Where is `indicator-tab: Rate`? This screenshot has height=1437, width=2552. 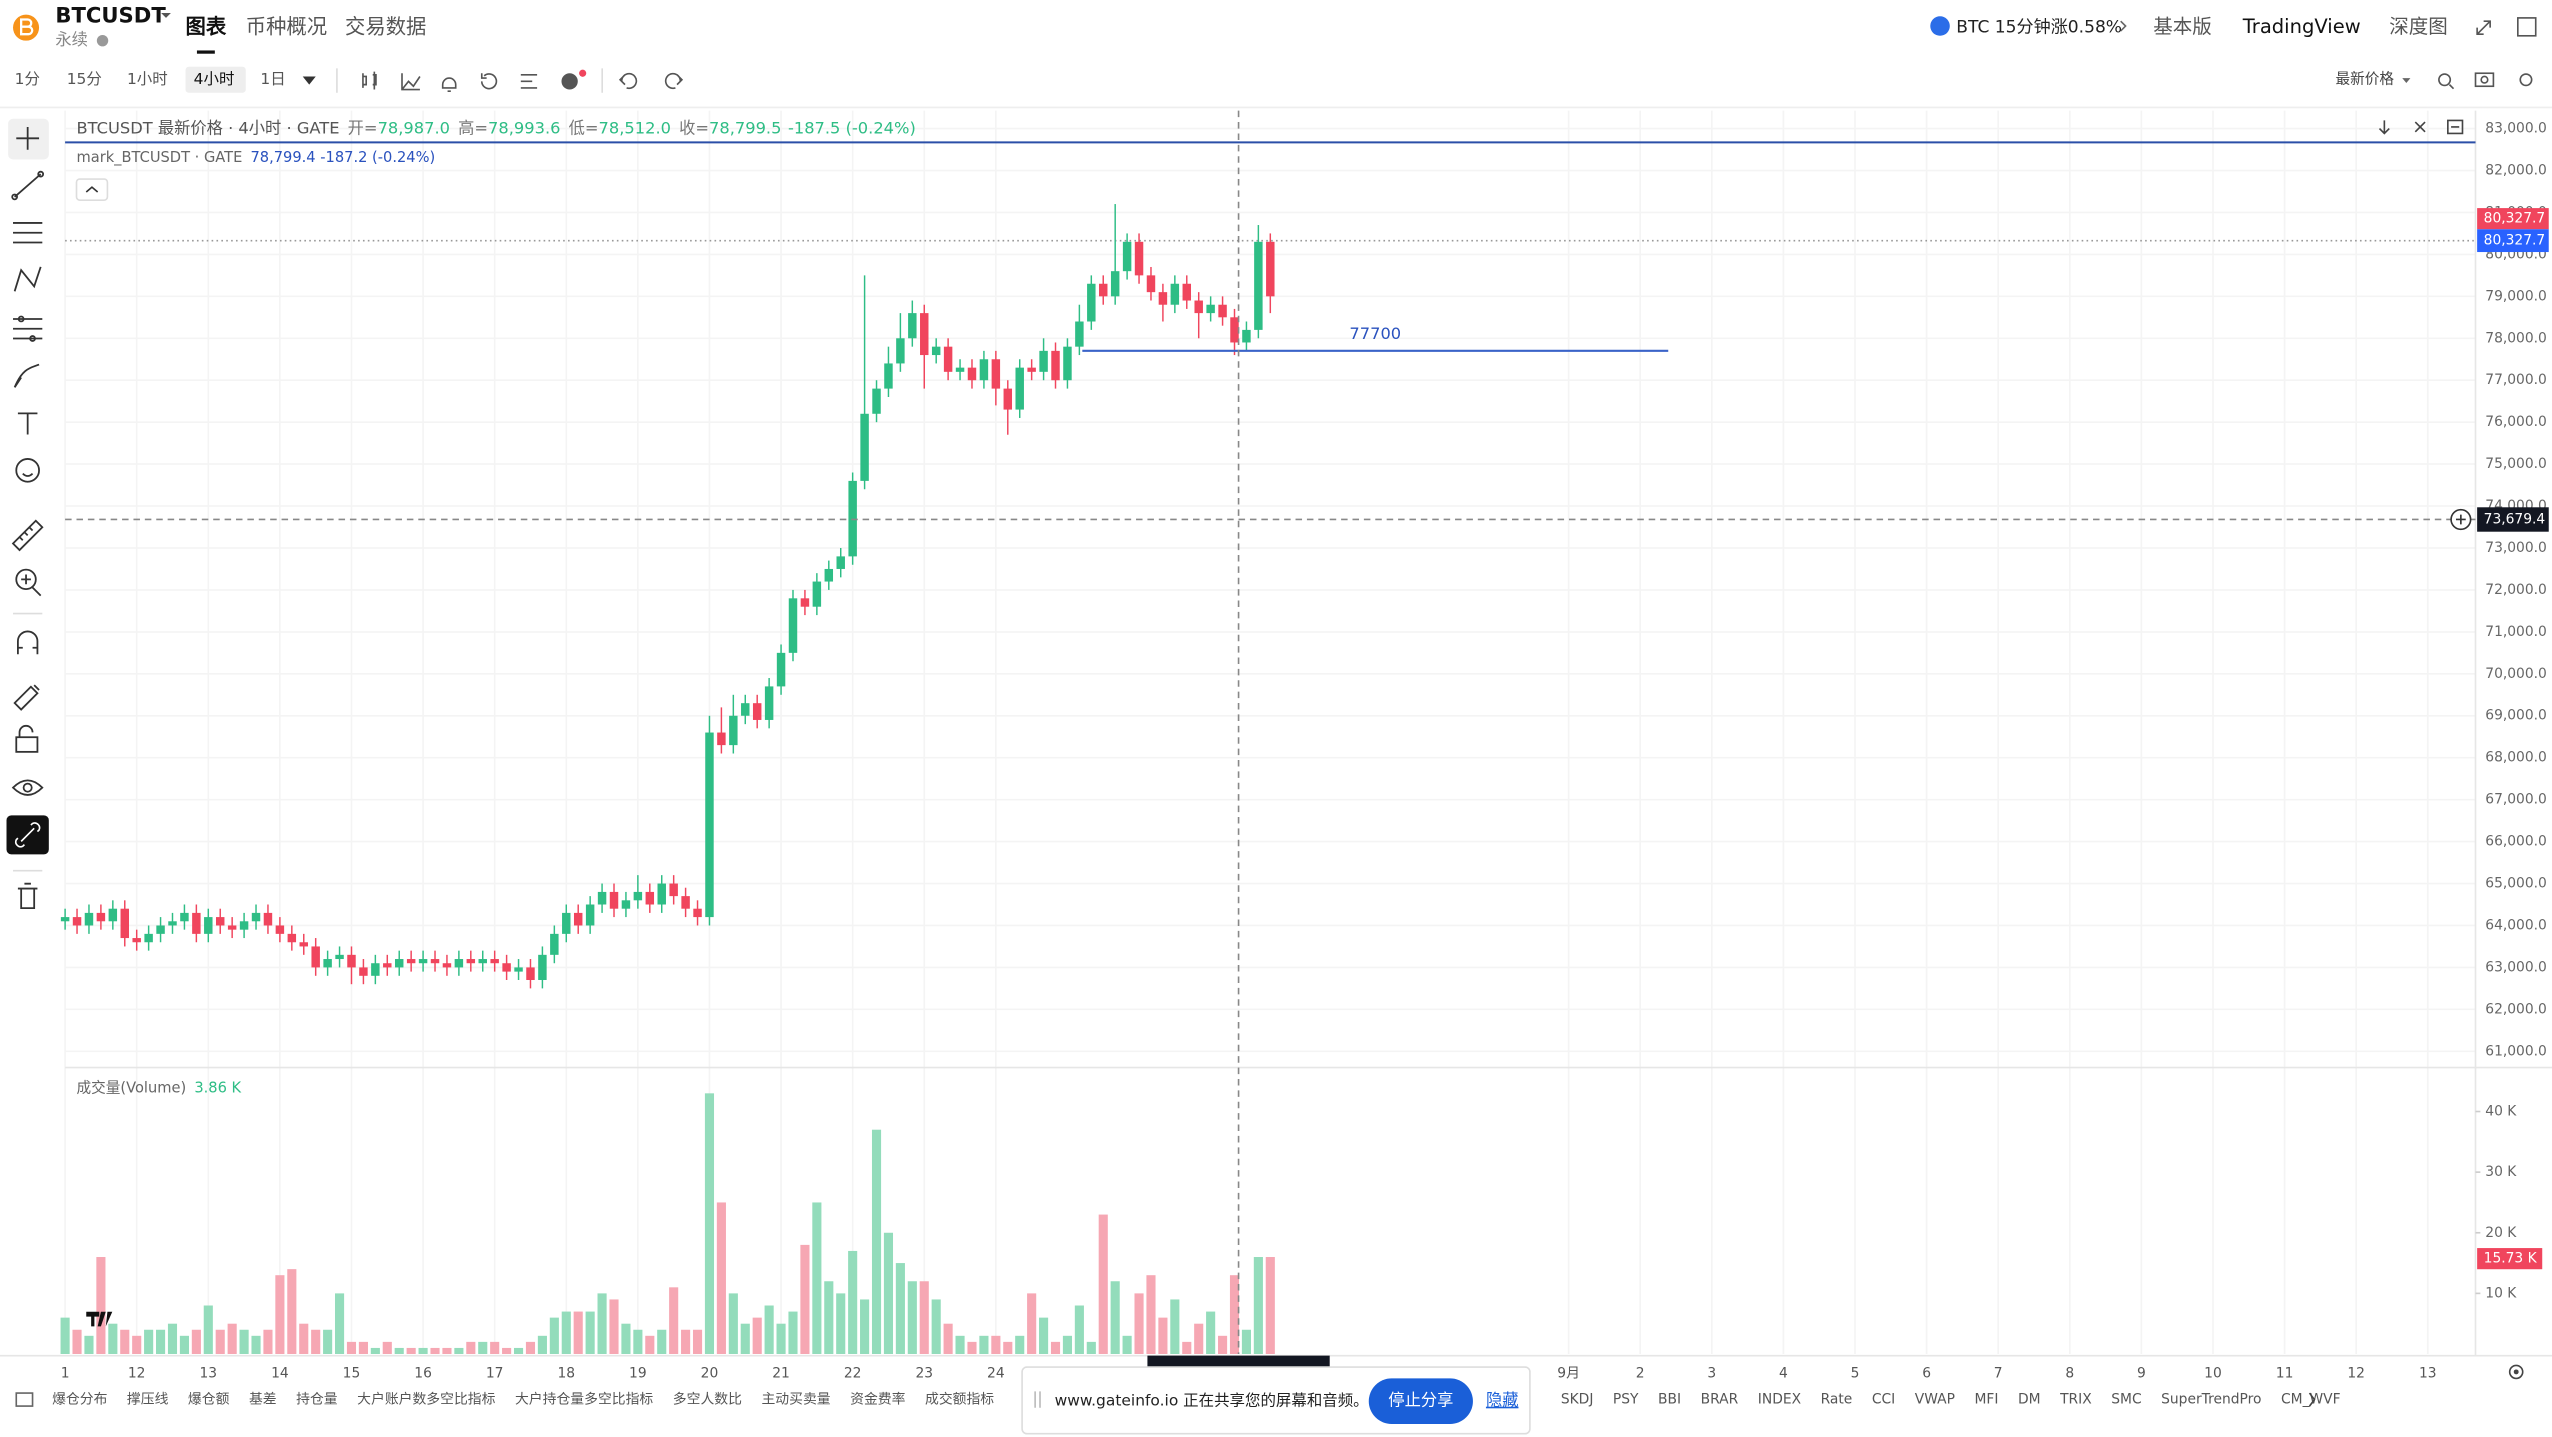 indicator-tab: Rate is located at coordinates (1837, 1400).